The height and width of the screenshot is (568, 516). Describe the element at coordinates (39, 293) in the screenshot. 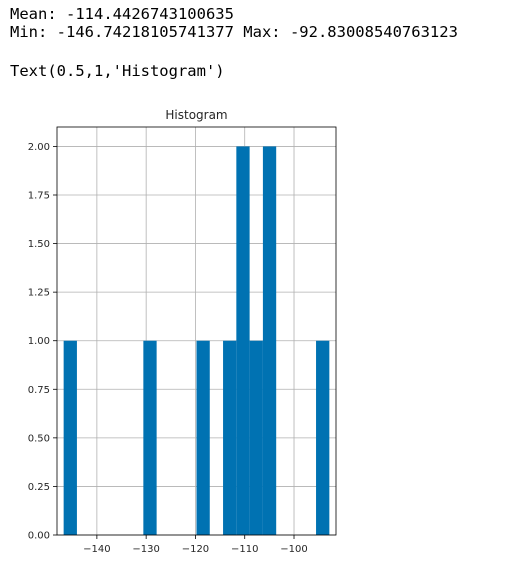

I see `y-tick-label: 1.25` at that location.